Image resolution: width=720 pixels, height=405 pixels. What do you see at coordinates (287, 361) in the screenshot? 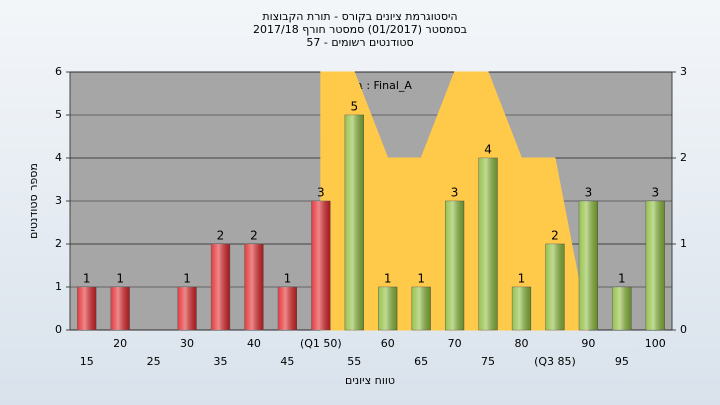
I see `x-tick-label: 45` at bounding box center [287, 361].